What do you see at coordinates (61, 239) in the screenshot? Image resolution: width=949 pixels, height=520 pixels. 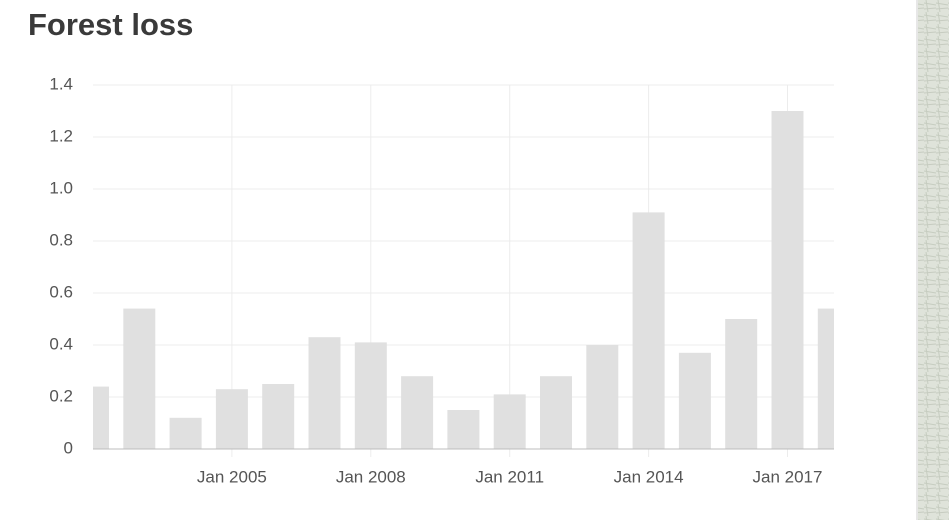 I see `y-tick-label: 0.8` at bounding box center [61, 239].